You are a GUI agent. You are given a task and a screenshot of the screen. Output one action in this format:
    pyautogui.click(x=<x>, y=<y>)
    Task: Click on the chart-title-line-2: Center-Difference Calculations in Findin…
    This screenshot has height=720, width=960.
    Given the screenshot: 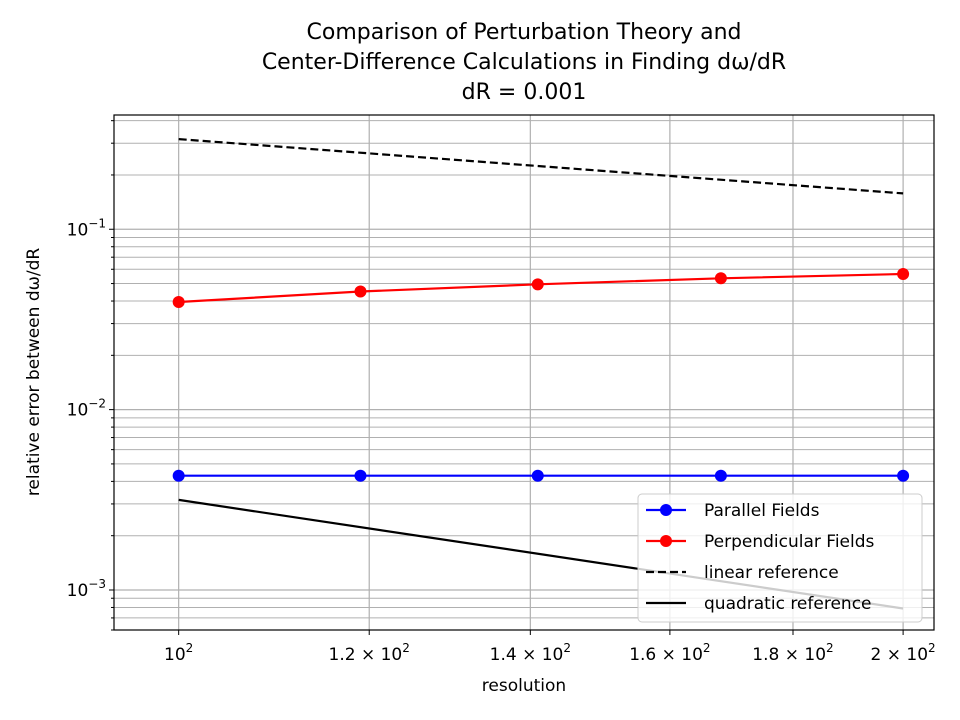 What is the action you would take?
    pyautogui.click(x=524, y=62)
    